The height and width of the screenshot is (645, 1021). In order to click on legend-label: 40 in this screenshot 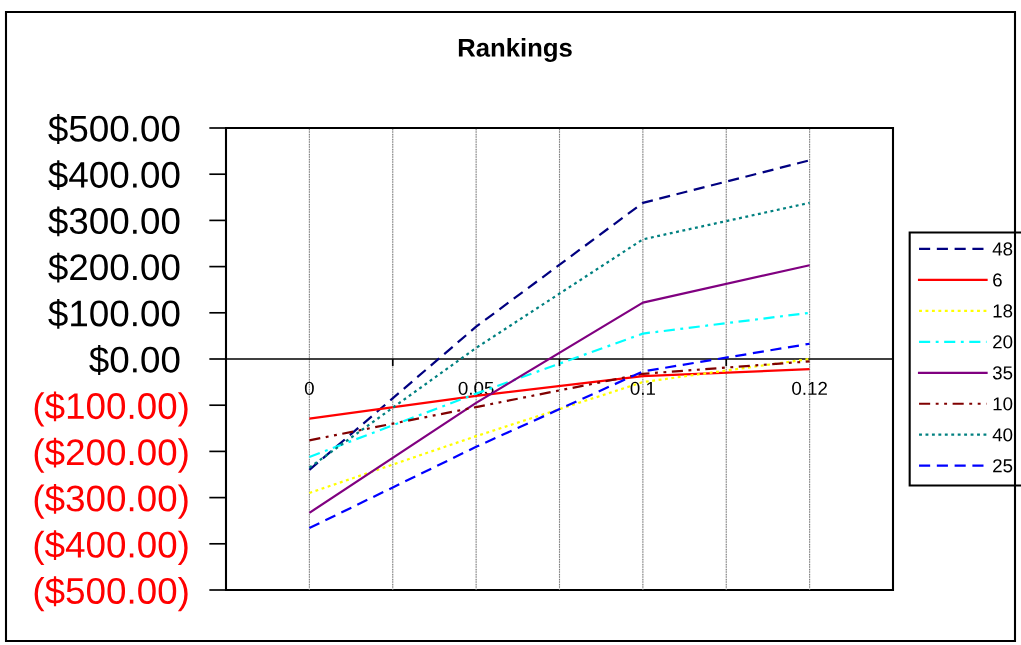, I will do `click(1002, 435)`.